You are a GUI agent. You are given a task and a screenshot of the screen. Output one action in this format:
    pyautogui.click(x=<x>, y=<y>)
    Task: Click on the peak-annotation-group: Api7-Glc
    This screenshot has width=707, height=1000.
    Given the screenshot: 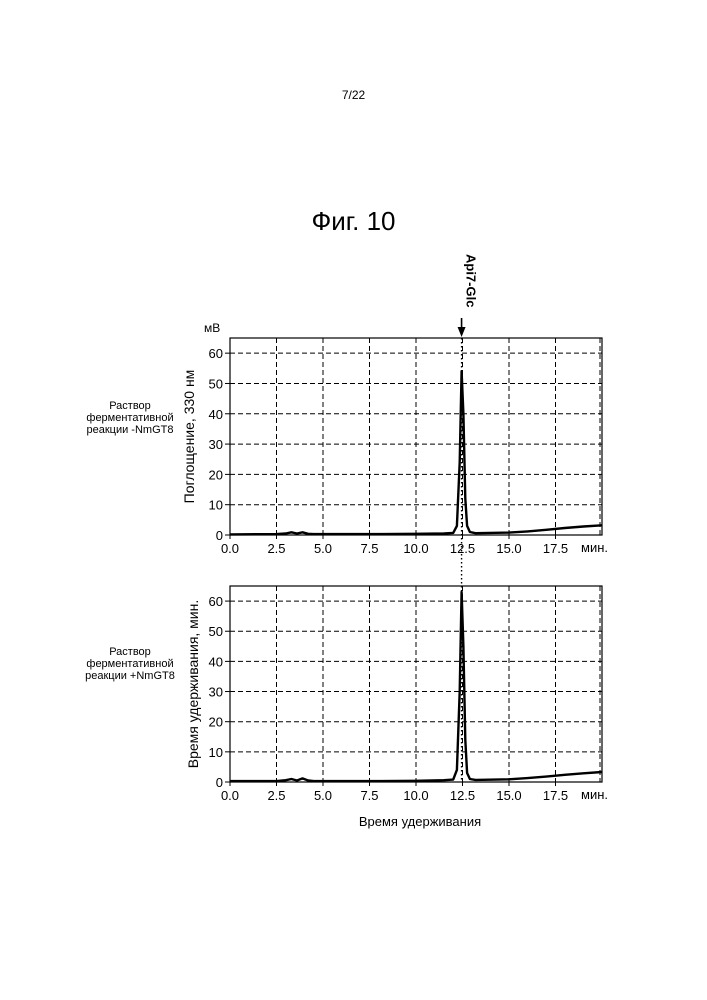 What is the action you would take?
    pyautogui.click(x=468, y=518)
    